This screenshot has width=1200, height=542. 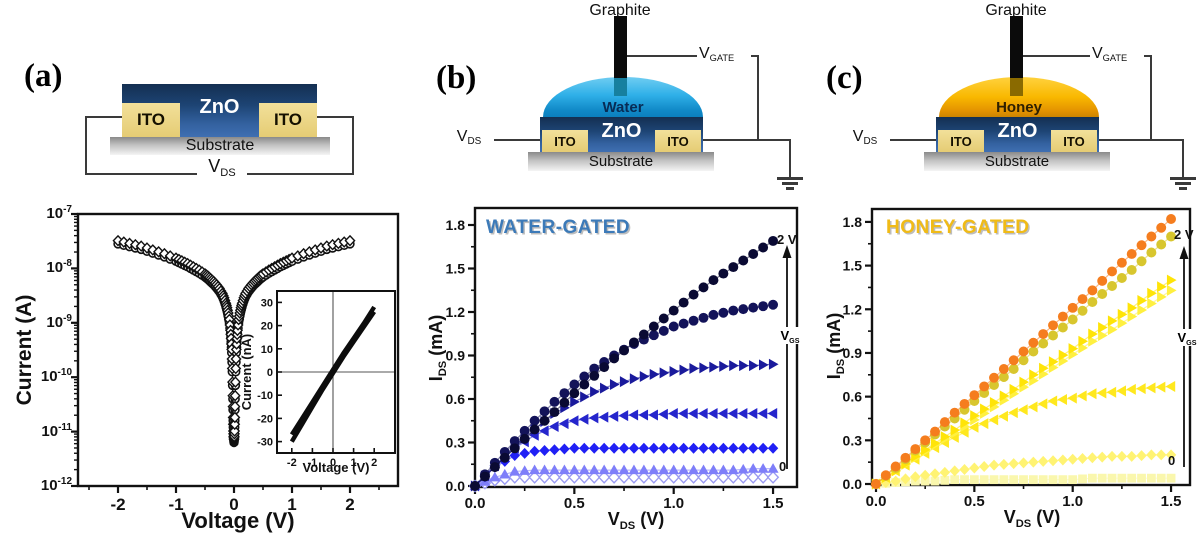 I want to click on wire-gate-b-vertical, so click(x=758, y=98).